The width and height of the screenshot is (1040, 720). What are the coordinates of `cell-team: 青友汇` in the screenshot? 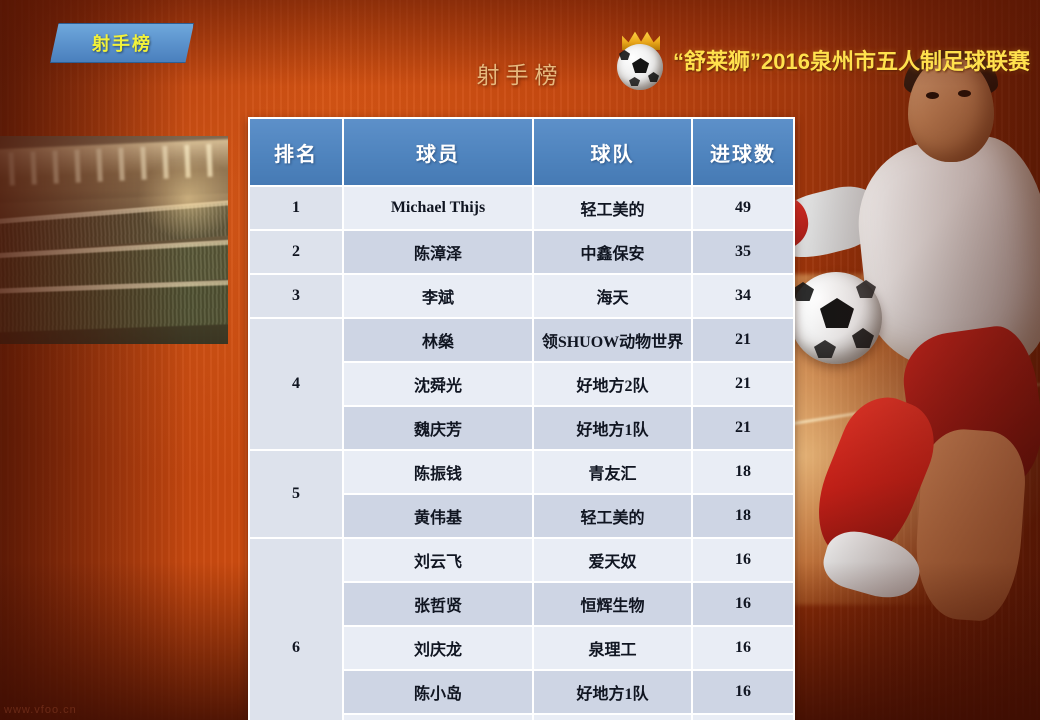 It's located at (612, 472).